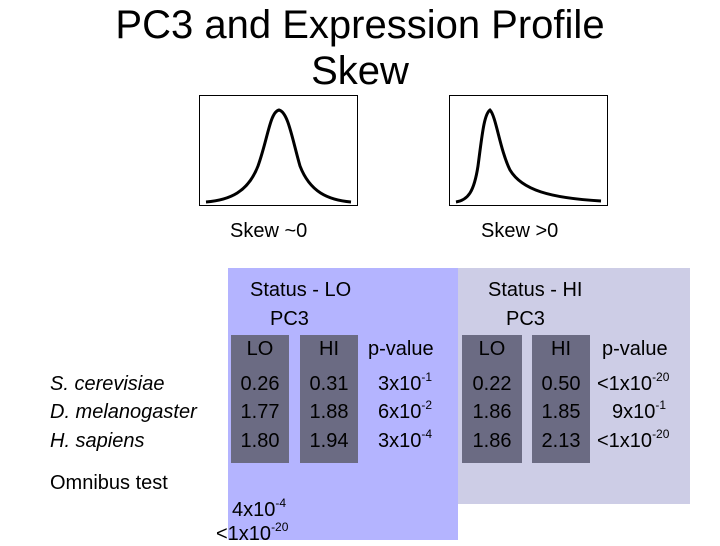 The height and width of the screenshot is (546, 720). I want to click on hi-hi-column-shade, so click(561, 399).